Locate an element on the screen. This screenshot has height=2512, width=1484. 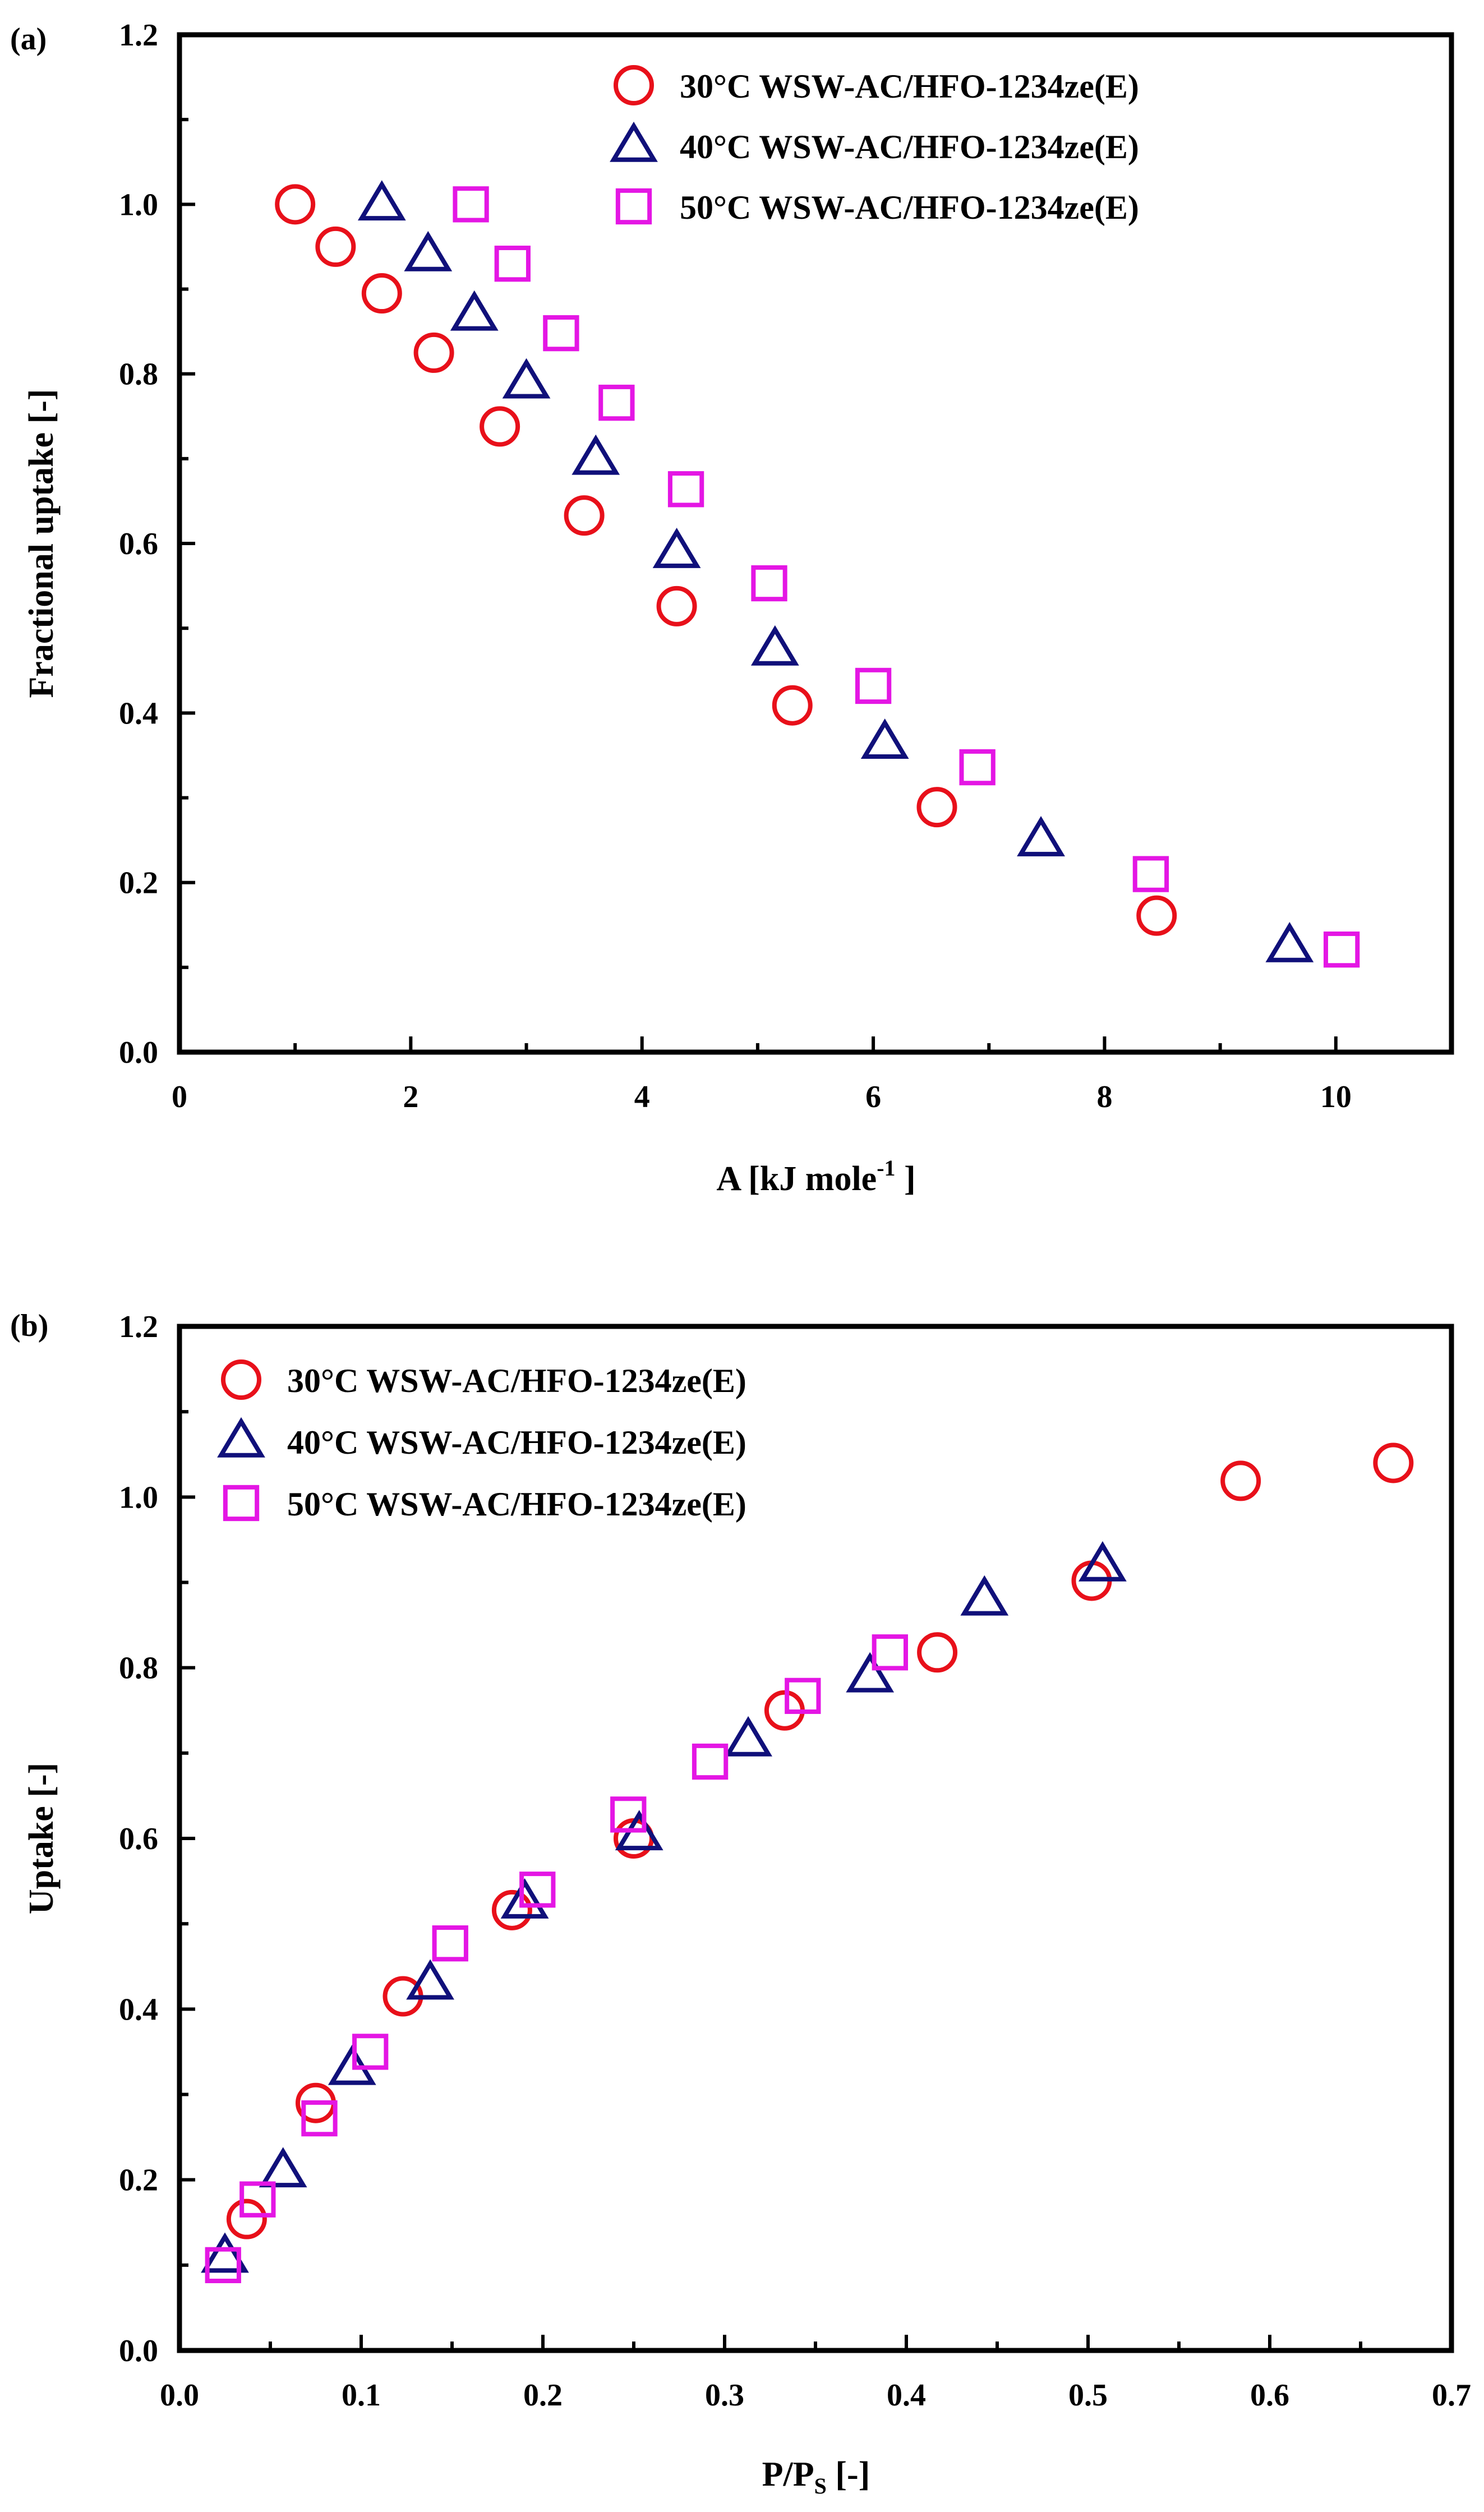
panel-b-x-axis-title-end: [-] is located at coordinates (848, 2474).